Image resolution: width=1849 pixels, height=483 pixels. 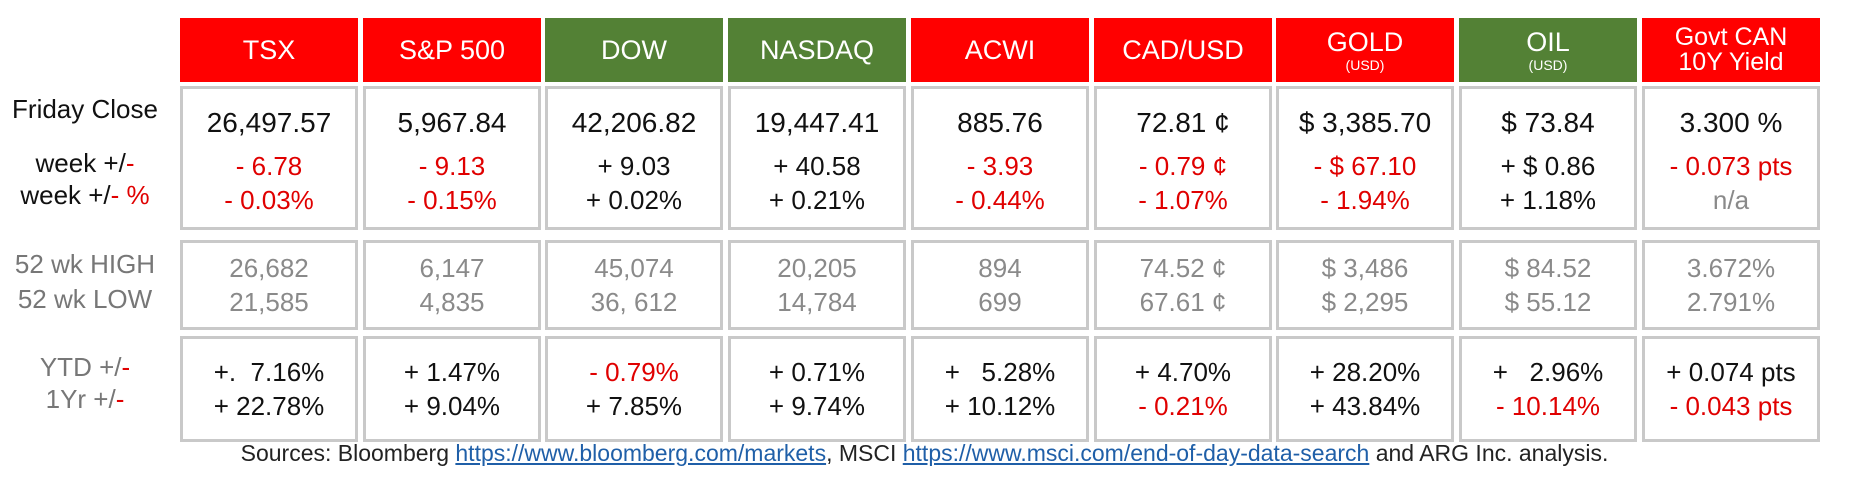 What do you see at coordinates (452, 406) in the screenshot?
I see `1yr-value: + 9.04%` at bounding box center [452, 406].